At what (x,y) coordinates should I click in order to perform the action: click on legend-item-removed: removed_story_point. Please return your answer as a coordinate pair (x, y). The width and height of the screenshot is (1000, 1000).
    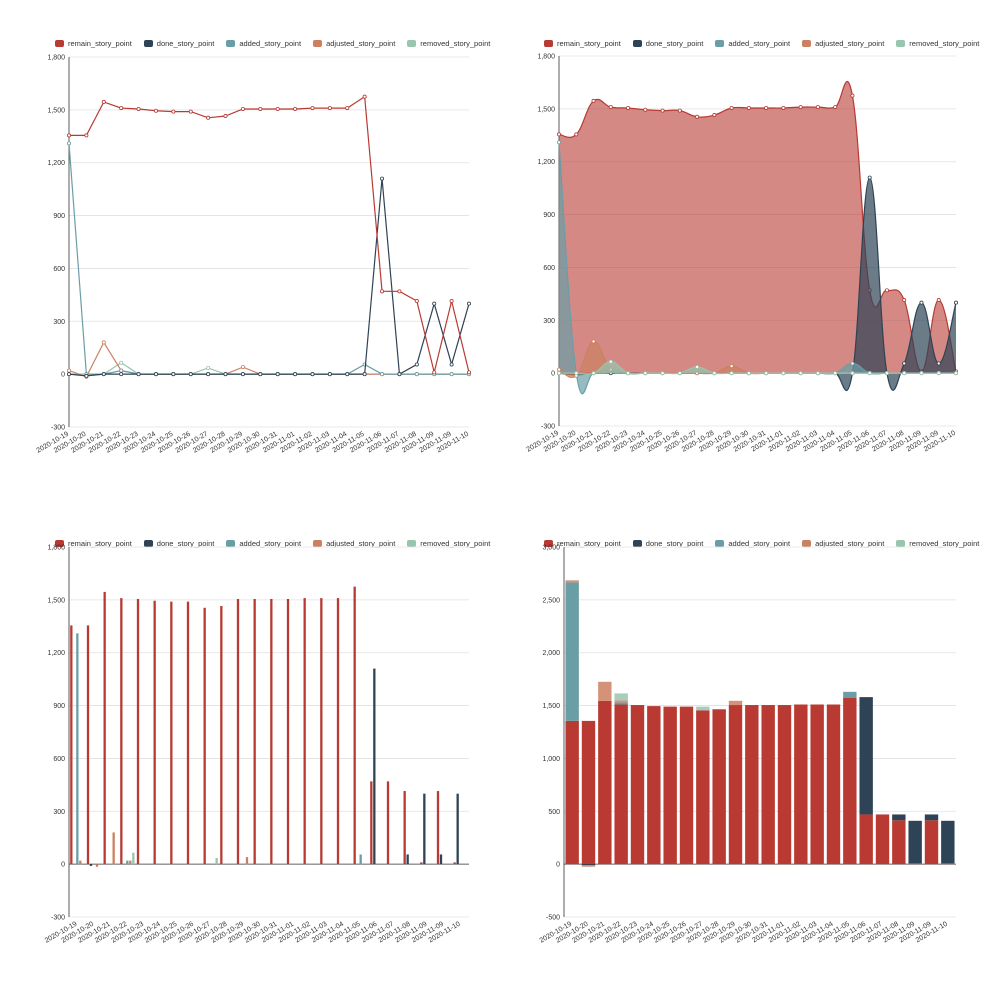
    Looking at the image, I should click on (448, 543).